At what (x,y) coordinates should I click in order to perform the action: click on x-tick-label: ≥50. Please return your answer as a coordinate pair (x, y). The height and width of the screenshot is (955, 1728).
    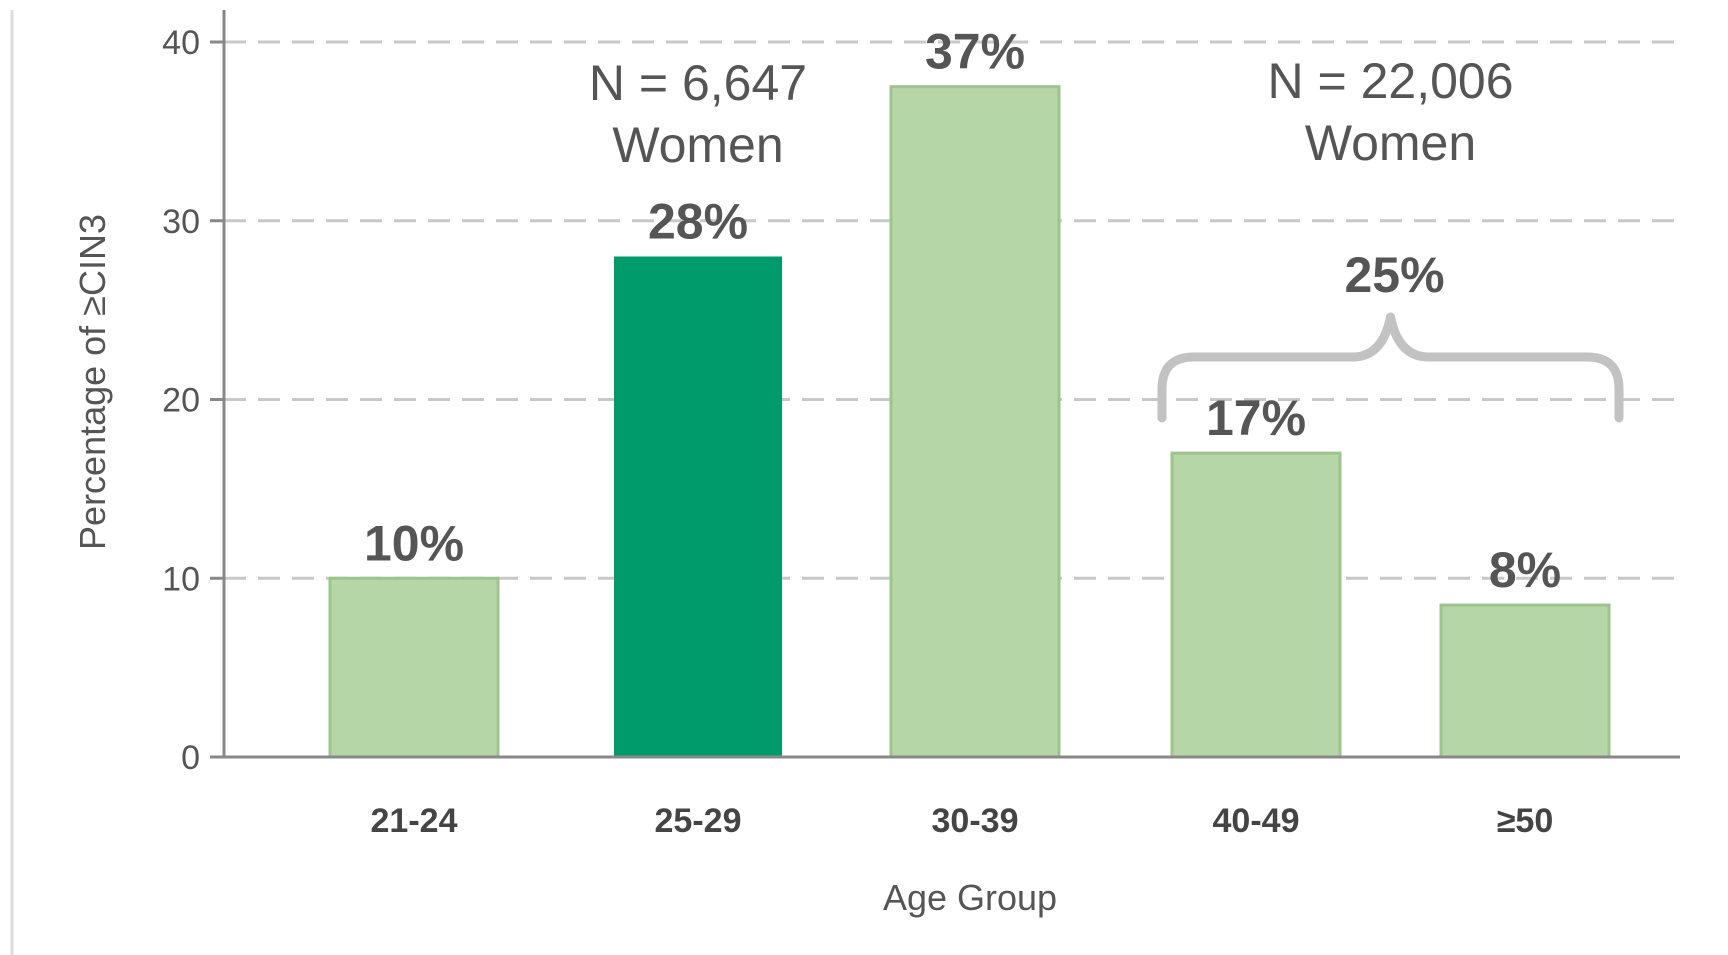
    Looking at the image, I should click on (1525, 821).